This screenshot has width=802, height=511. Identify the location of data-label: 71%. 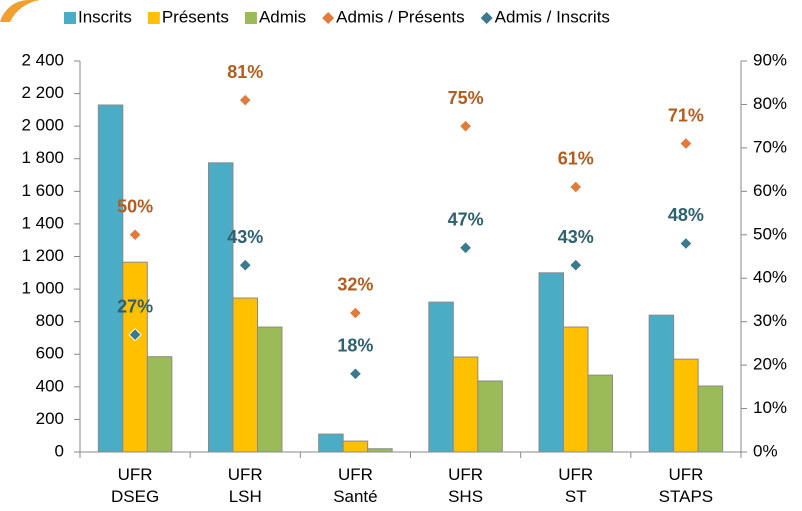
(686, 115).